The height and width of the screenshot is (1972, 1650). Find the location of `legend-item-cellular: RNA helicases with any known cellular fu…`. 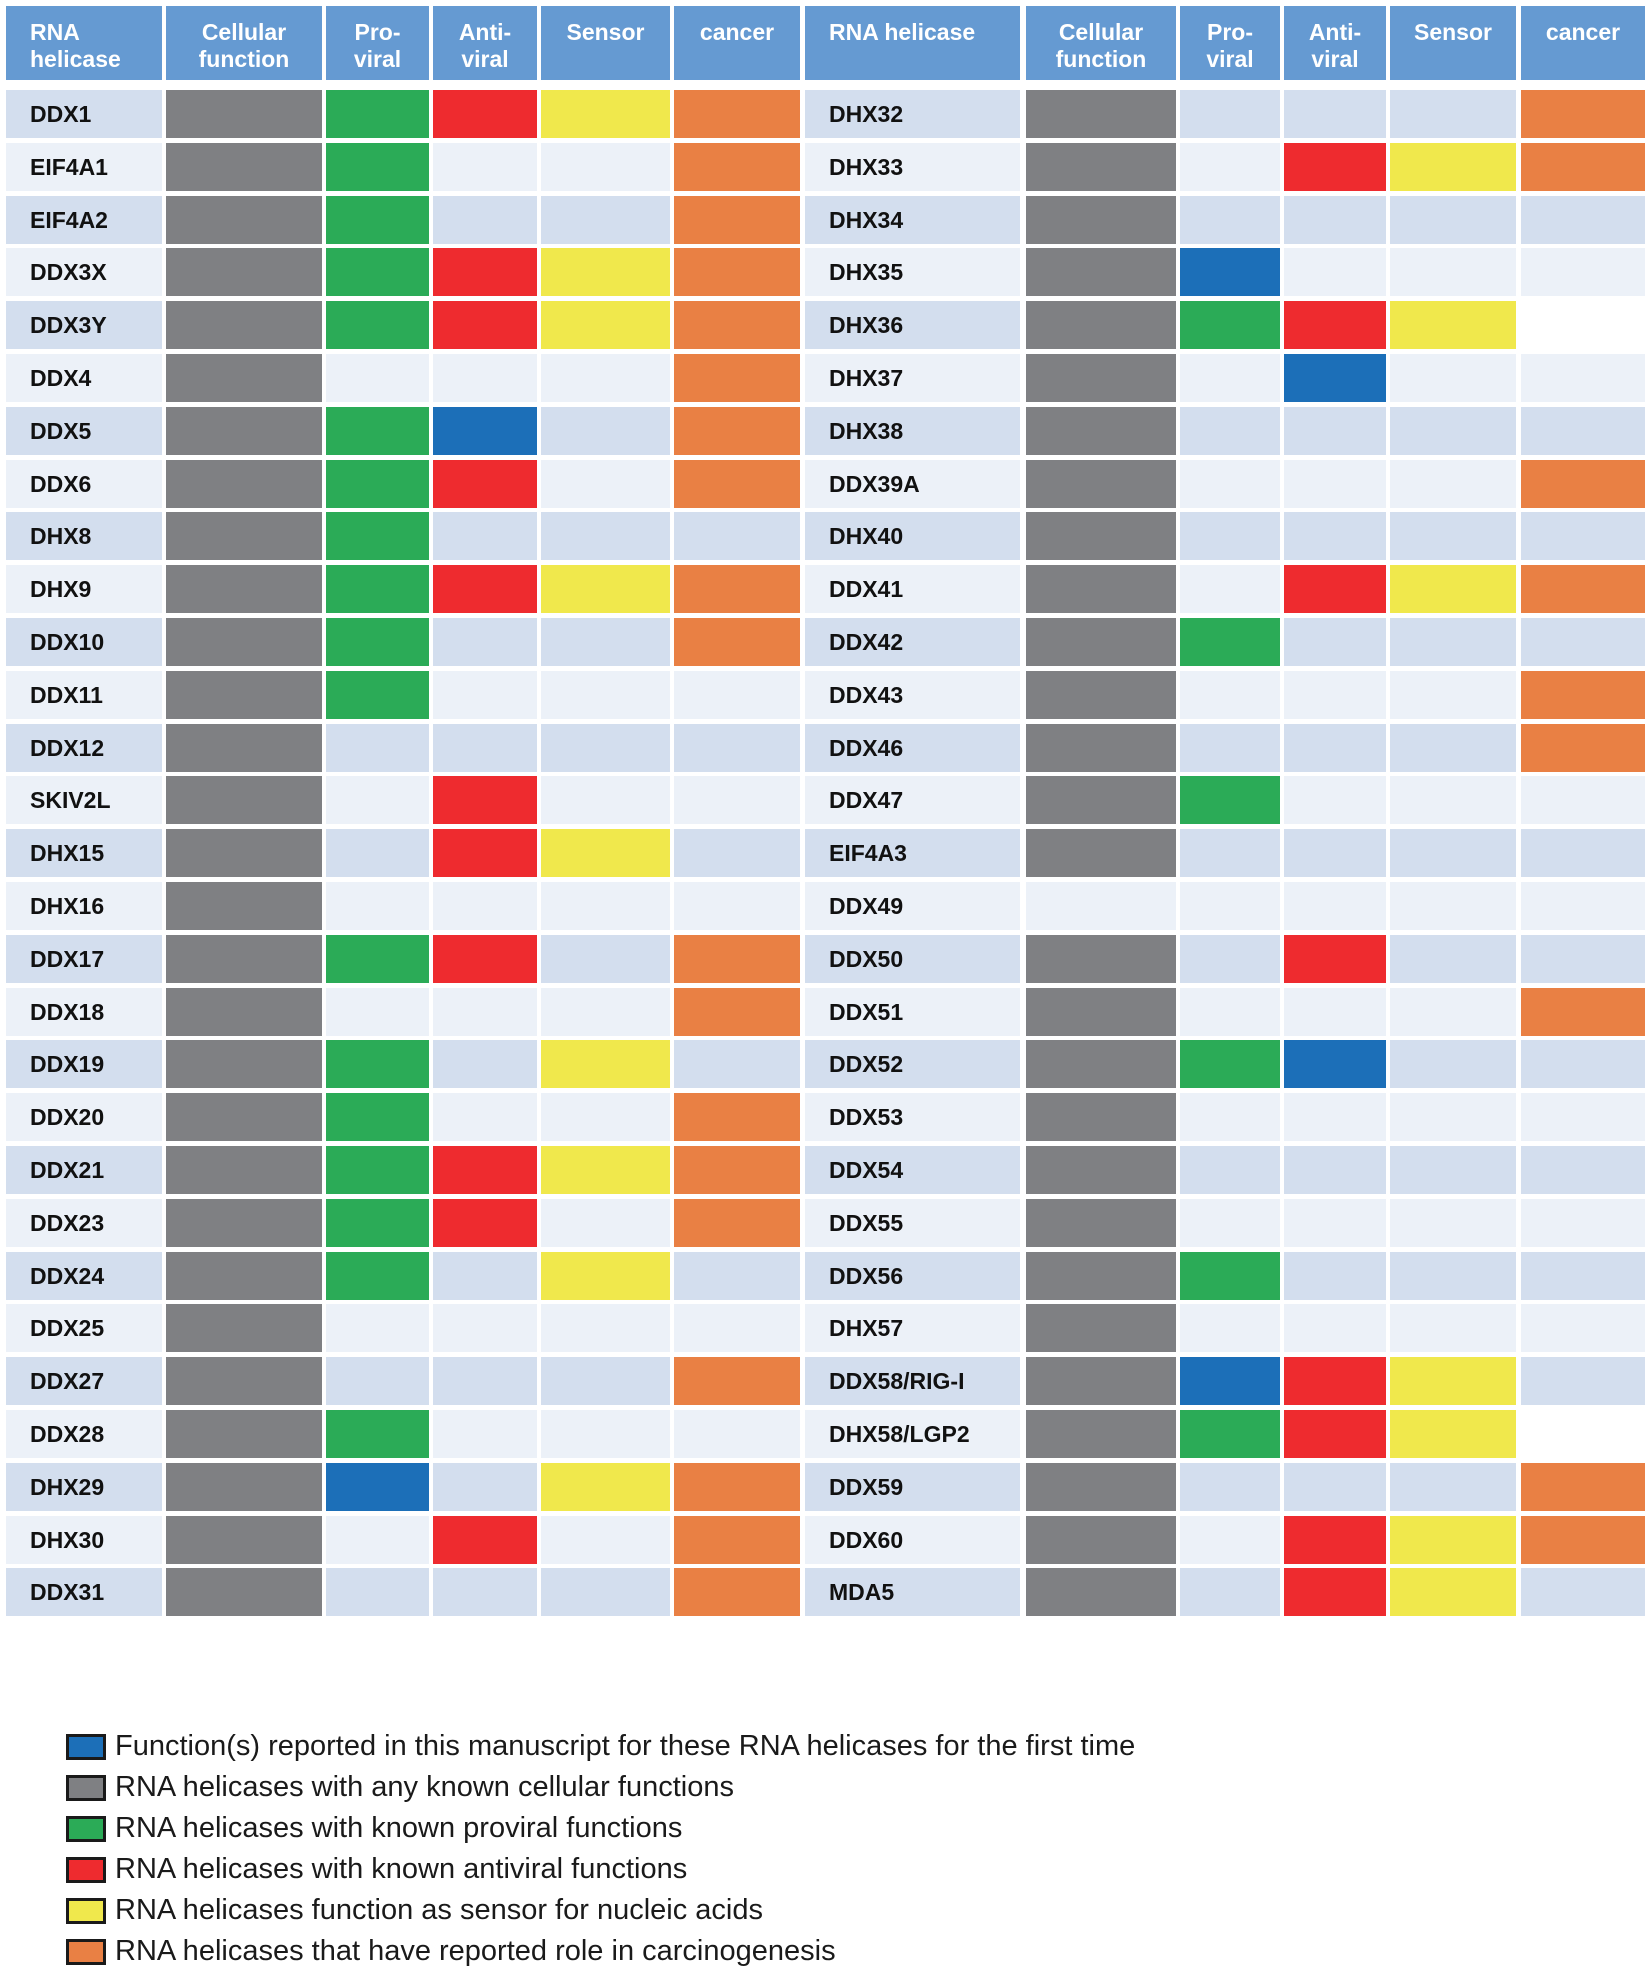

legend-item-cellular: RNA helicases with any known cellular fu… is located at coordinates (666, 1787).